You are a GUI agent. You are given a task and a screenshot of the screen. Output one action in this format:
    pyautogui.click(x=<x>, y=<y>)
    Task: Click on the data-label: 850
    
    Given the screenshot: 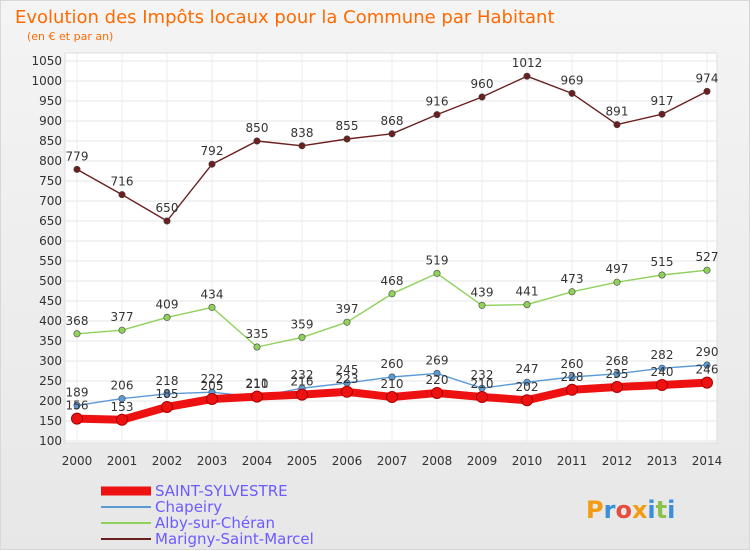 What is the action you would take?
    pyautogui.click(x=257, y=128)
    